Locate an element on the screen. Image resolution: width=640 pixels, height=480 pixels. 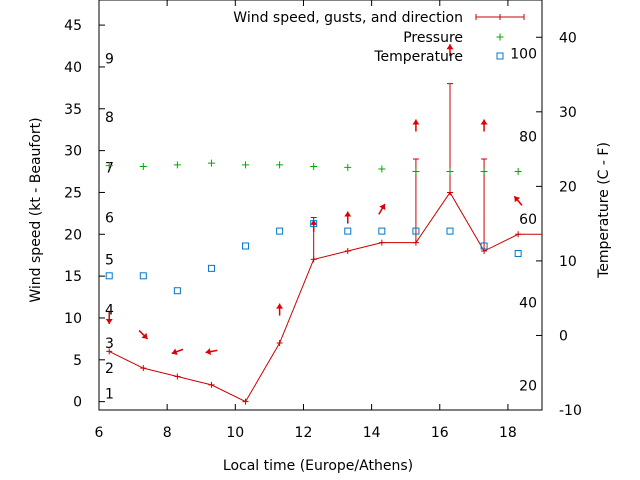
legend-label: Temperature is located at coordinates (418, 57).